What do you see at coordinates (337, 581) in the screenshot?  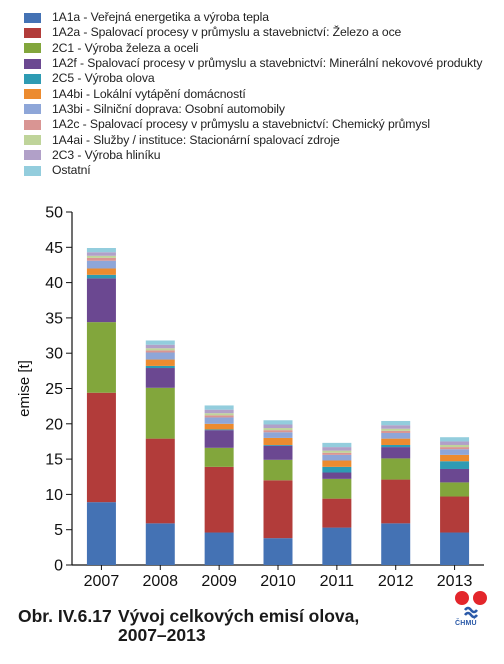 I see `x-tick-label: 2011` at bounding box center [337, 581].